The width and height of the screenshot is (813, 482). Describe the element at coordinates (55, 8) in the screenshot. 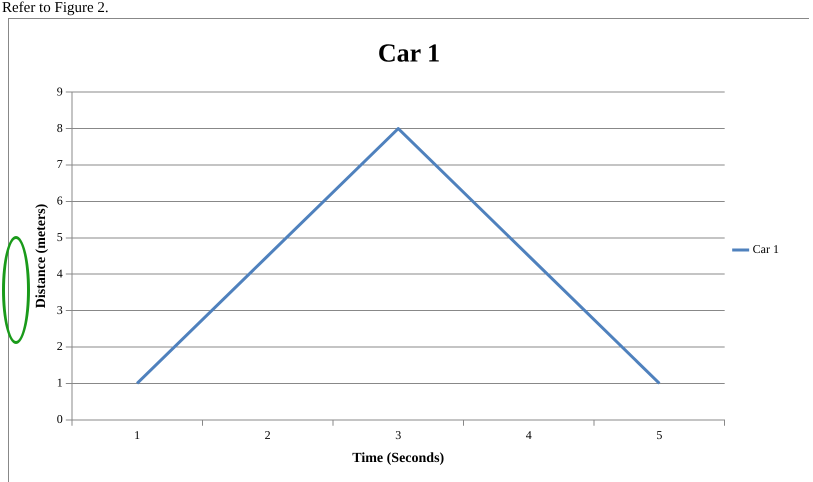

I see `text: Refer to Figure 2.` at that location.